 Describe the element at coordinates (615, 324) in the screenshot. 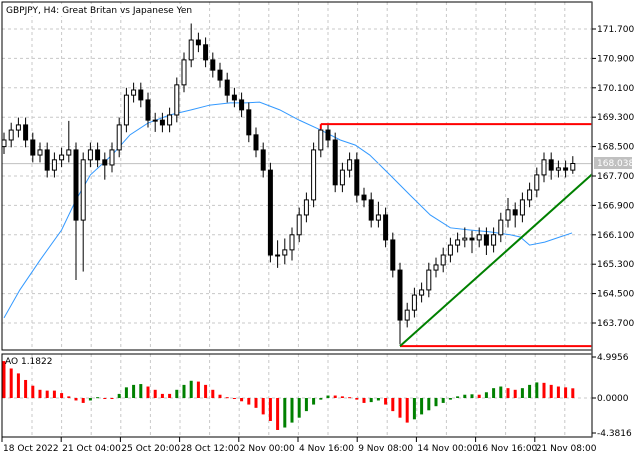

I see `price-tick-label: 163.700` at that location.